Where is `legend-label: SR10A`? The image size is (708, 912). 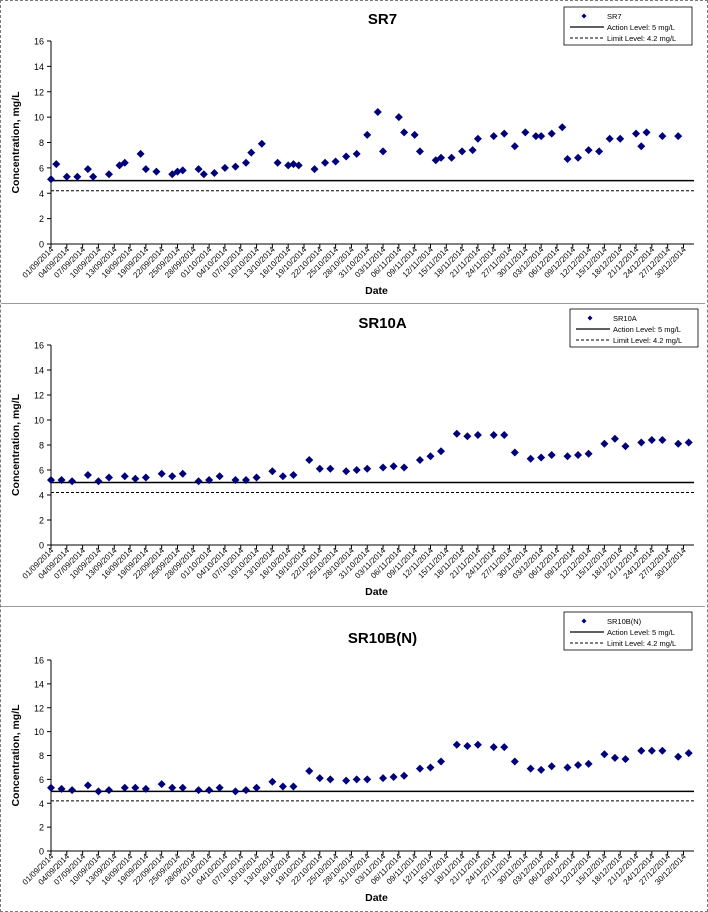 legend-label: SR10A is located at coordinates (625, 318).